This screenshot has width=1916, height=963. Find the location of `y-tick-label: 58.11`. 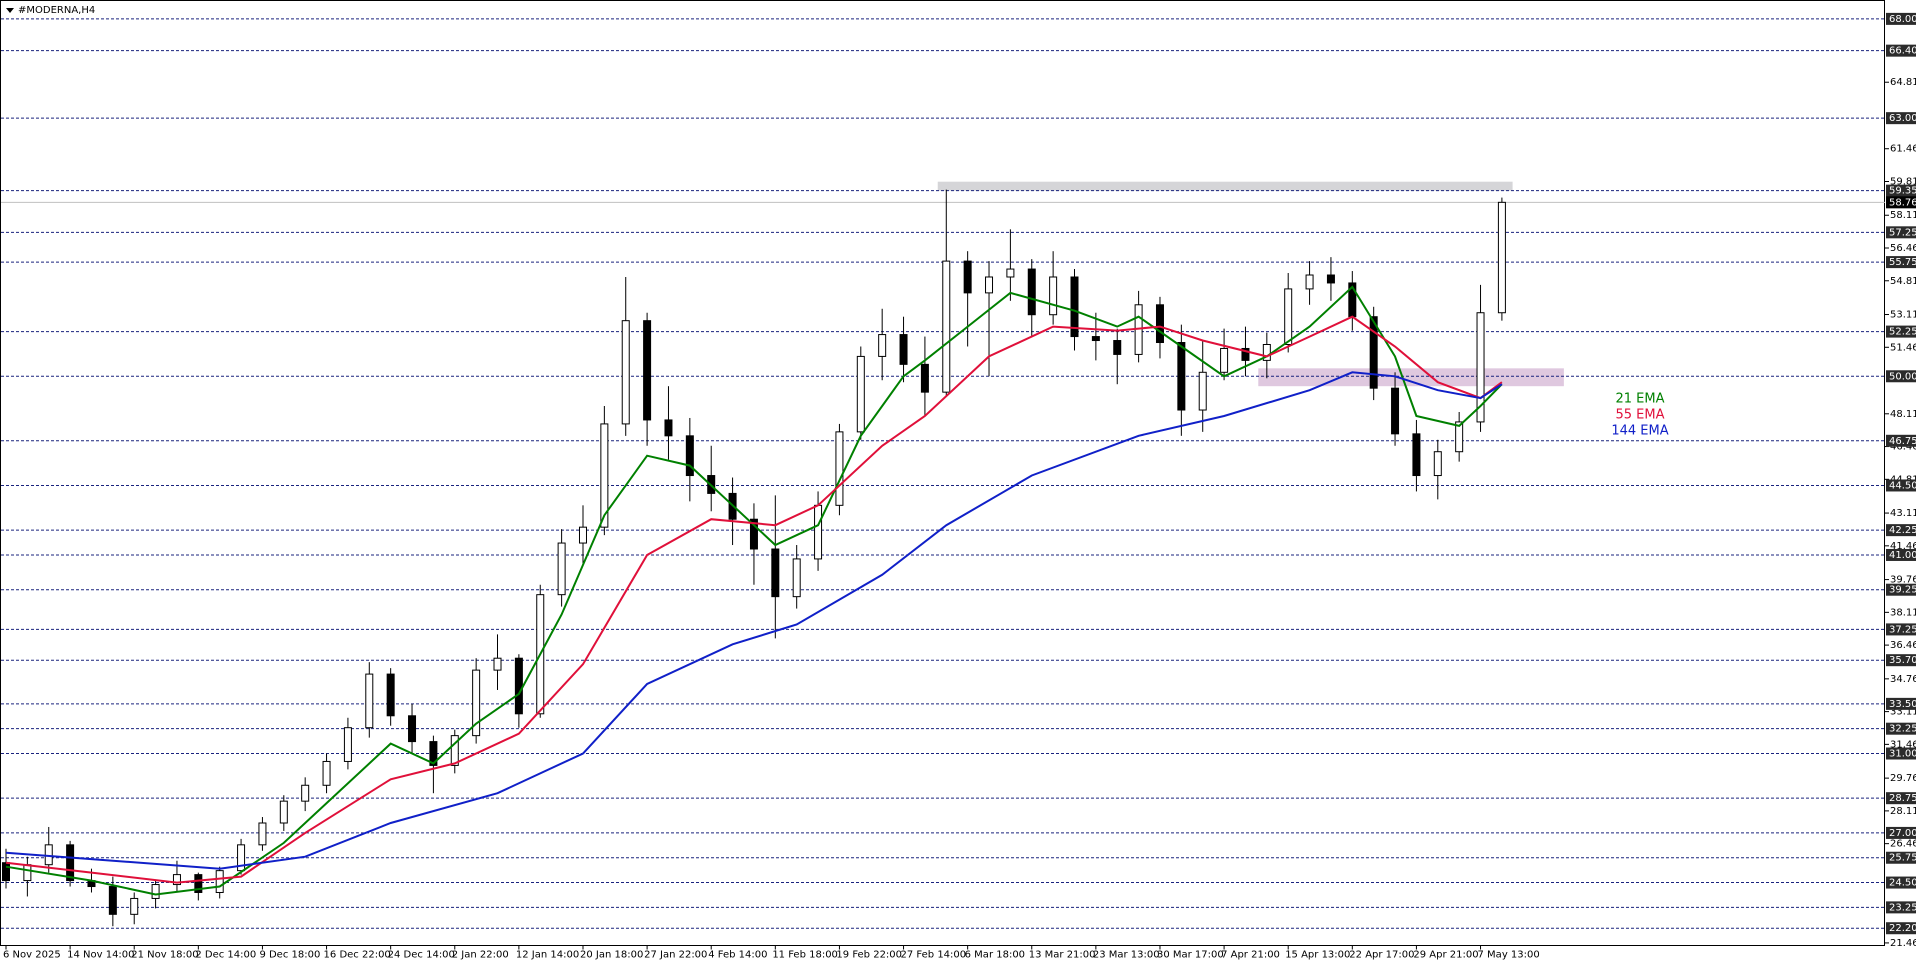

y-tick-label: 58.11 is located at coordinates (1903, 215).